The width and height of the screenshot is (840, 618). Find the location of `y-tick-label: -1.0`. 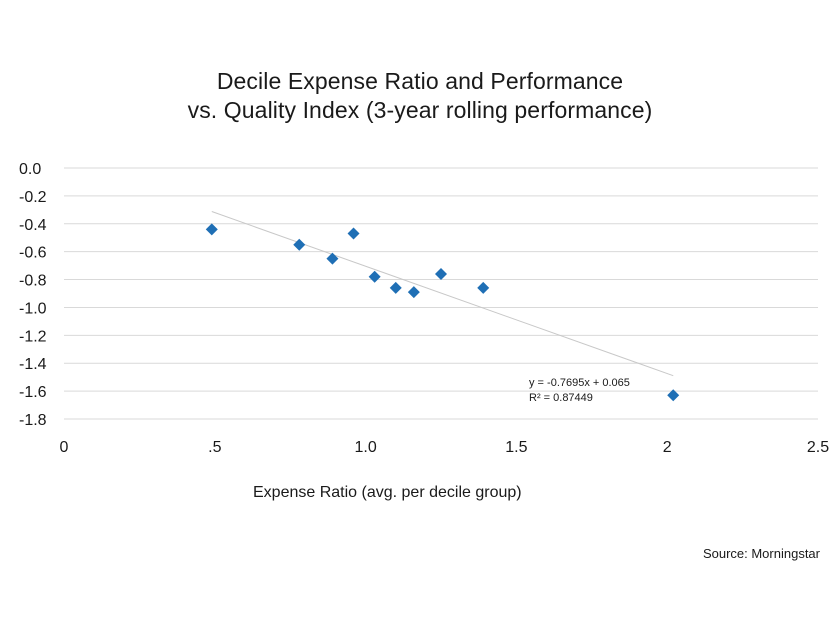

y-tick-label: -1.0 is located at coordinates (33, 308).